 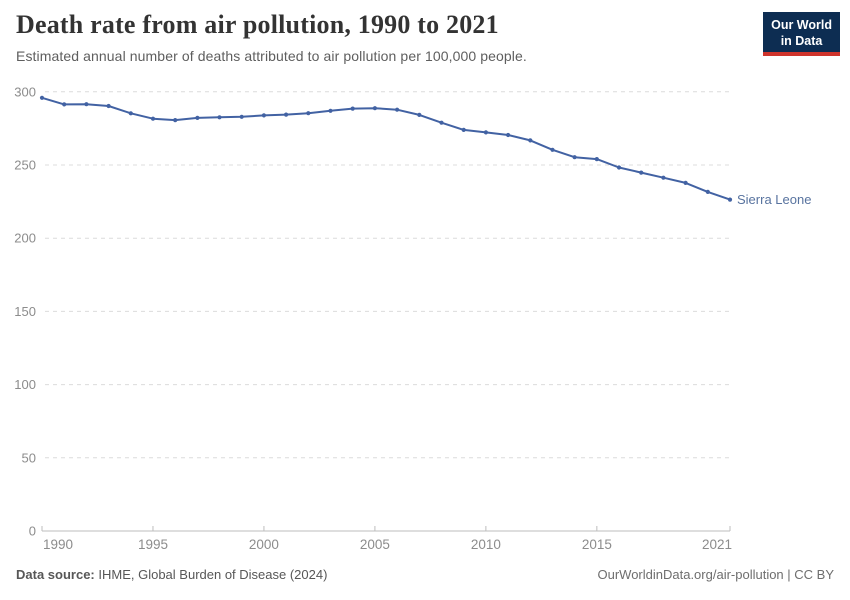 What do you see at coordinates (25, 311) in the screenshot?
I see `y-tick-label: 150` at bounding box center [25, 311].